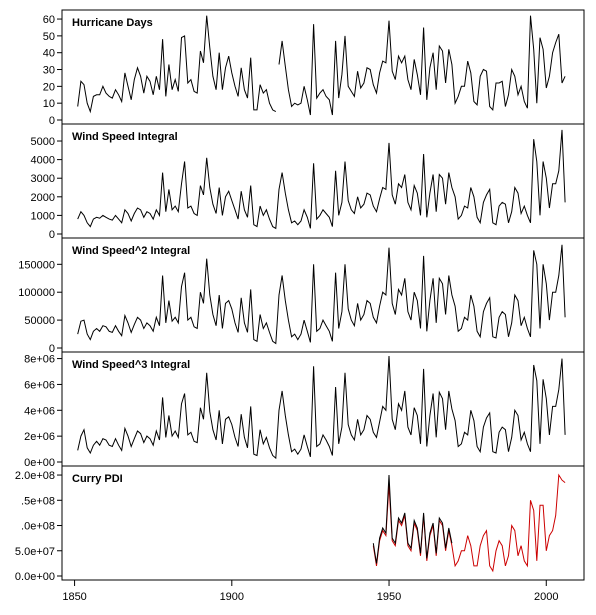 This screenshot has height=615, width=596. Describe the element at coordinates (125, 137) in the screenshot. I see `panel-title: Wind Speed Integral` at that location.